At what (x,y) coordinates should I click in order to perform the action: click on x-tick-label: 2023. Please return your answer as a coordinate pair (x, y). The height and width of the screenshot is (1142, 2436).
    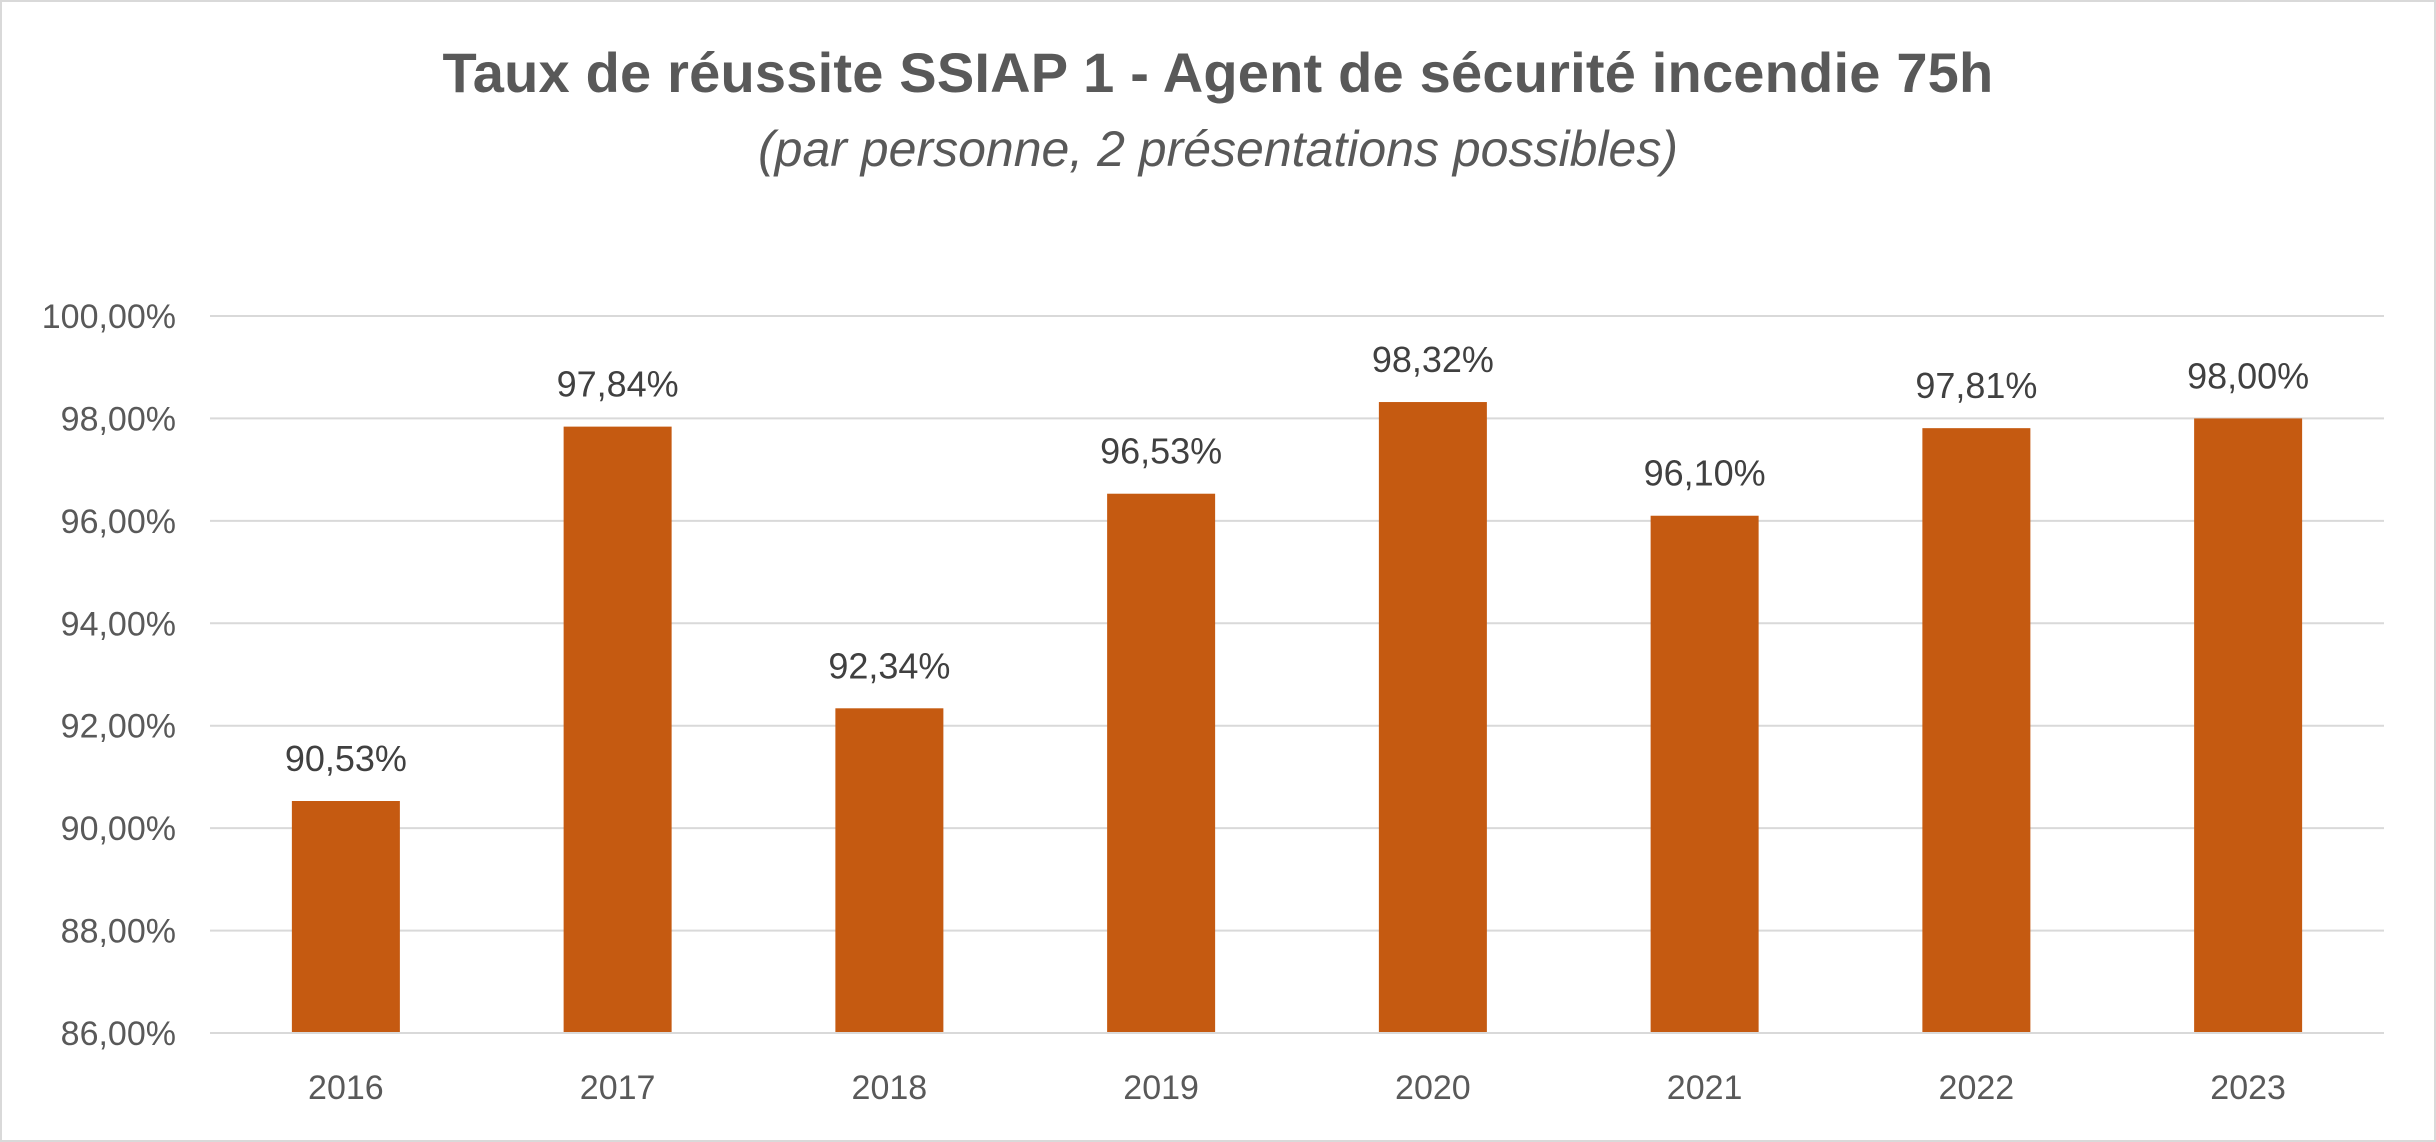
    Looking at the image, I should click on (2248, 1088).